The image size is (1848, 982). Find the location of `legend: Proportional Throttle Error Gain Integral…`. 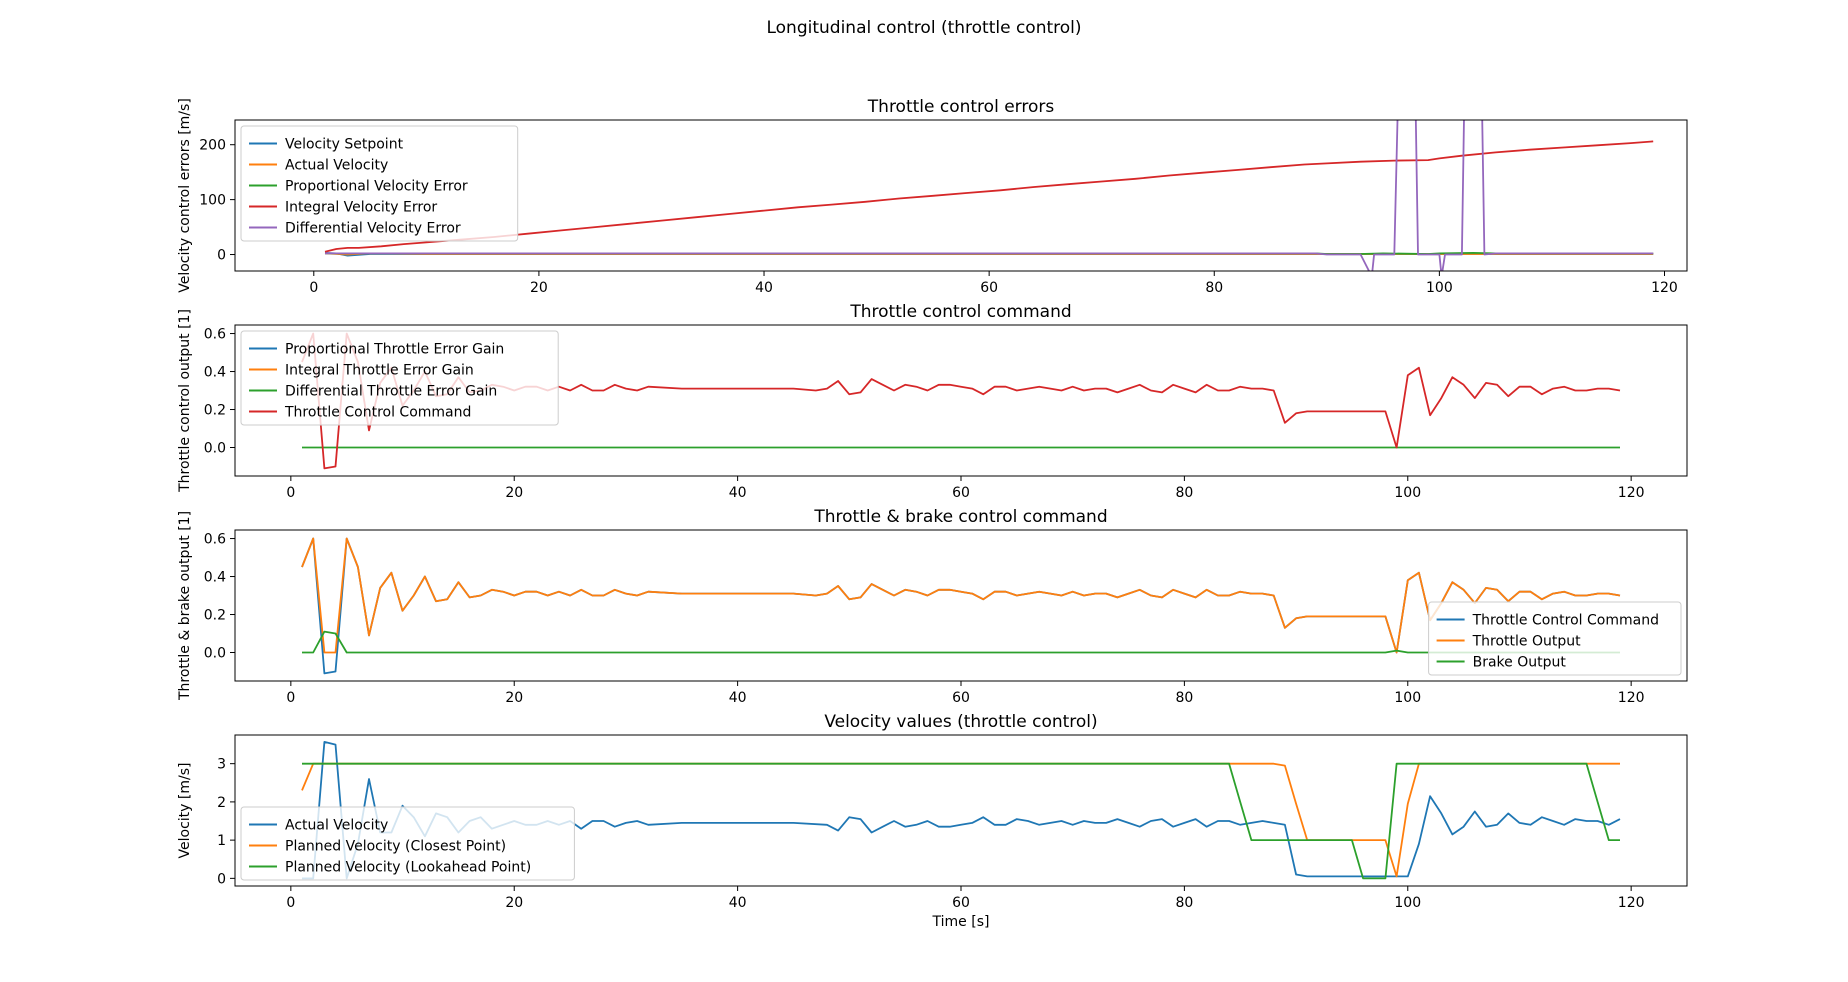

legend: Proportional Throttle Error Gain Integral… is located at coordinates (399, 378).